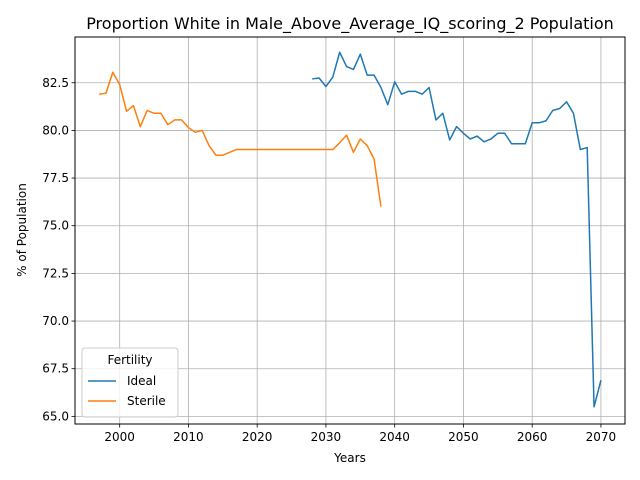  I want to click on x-tick-label: 2020, so click(257, 437).